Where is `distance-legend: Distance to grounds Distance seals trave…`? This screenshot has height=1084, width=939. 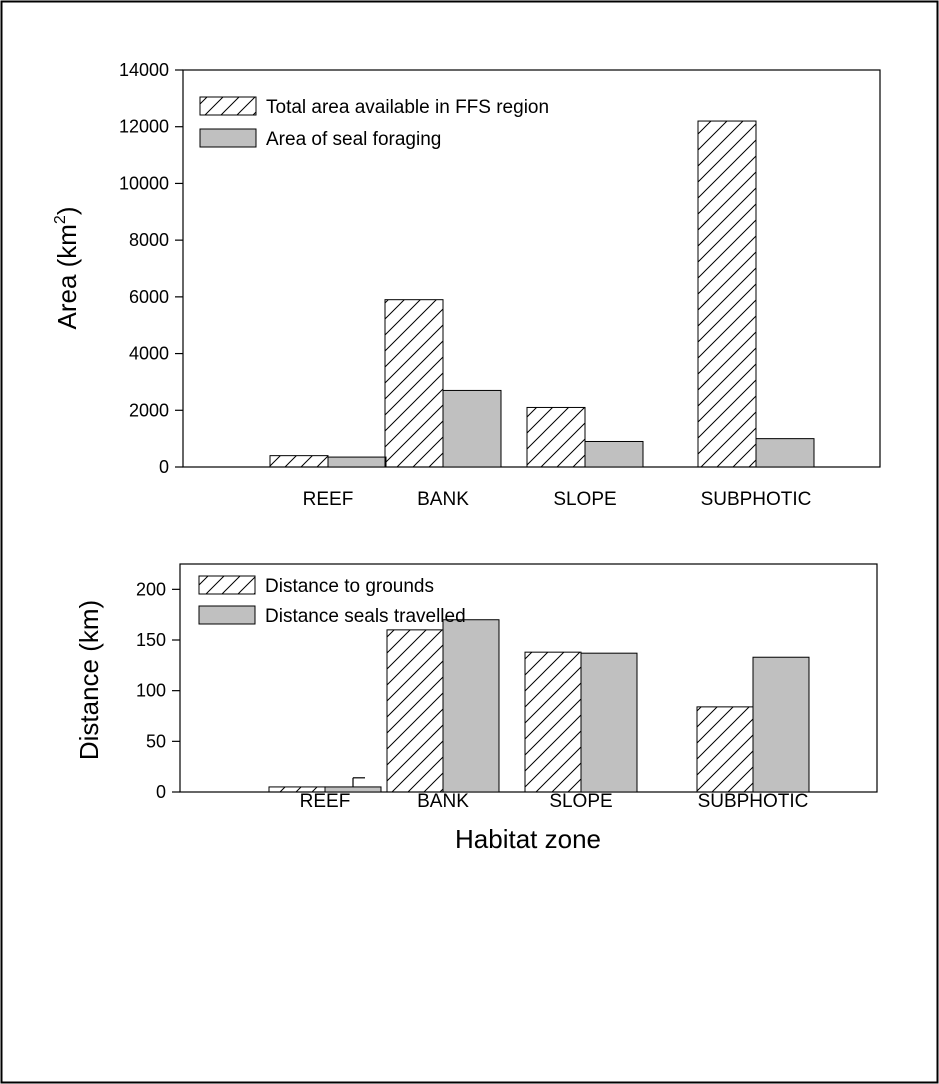
distance-legend: Distance to grounds Distance seals trave… is located at coordinates (332, 601).